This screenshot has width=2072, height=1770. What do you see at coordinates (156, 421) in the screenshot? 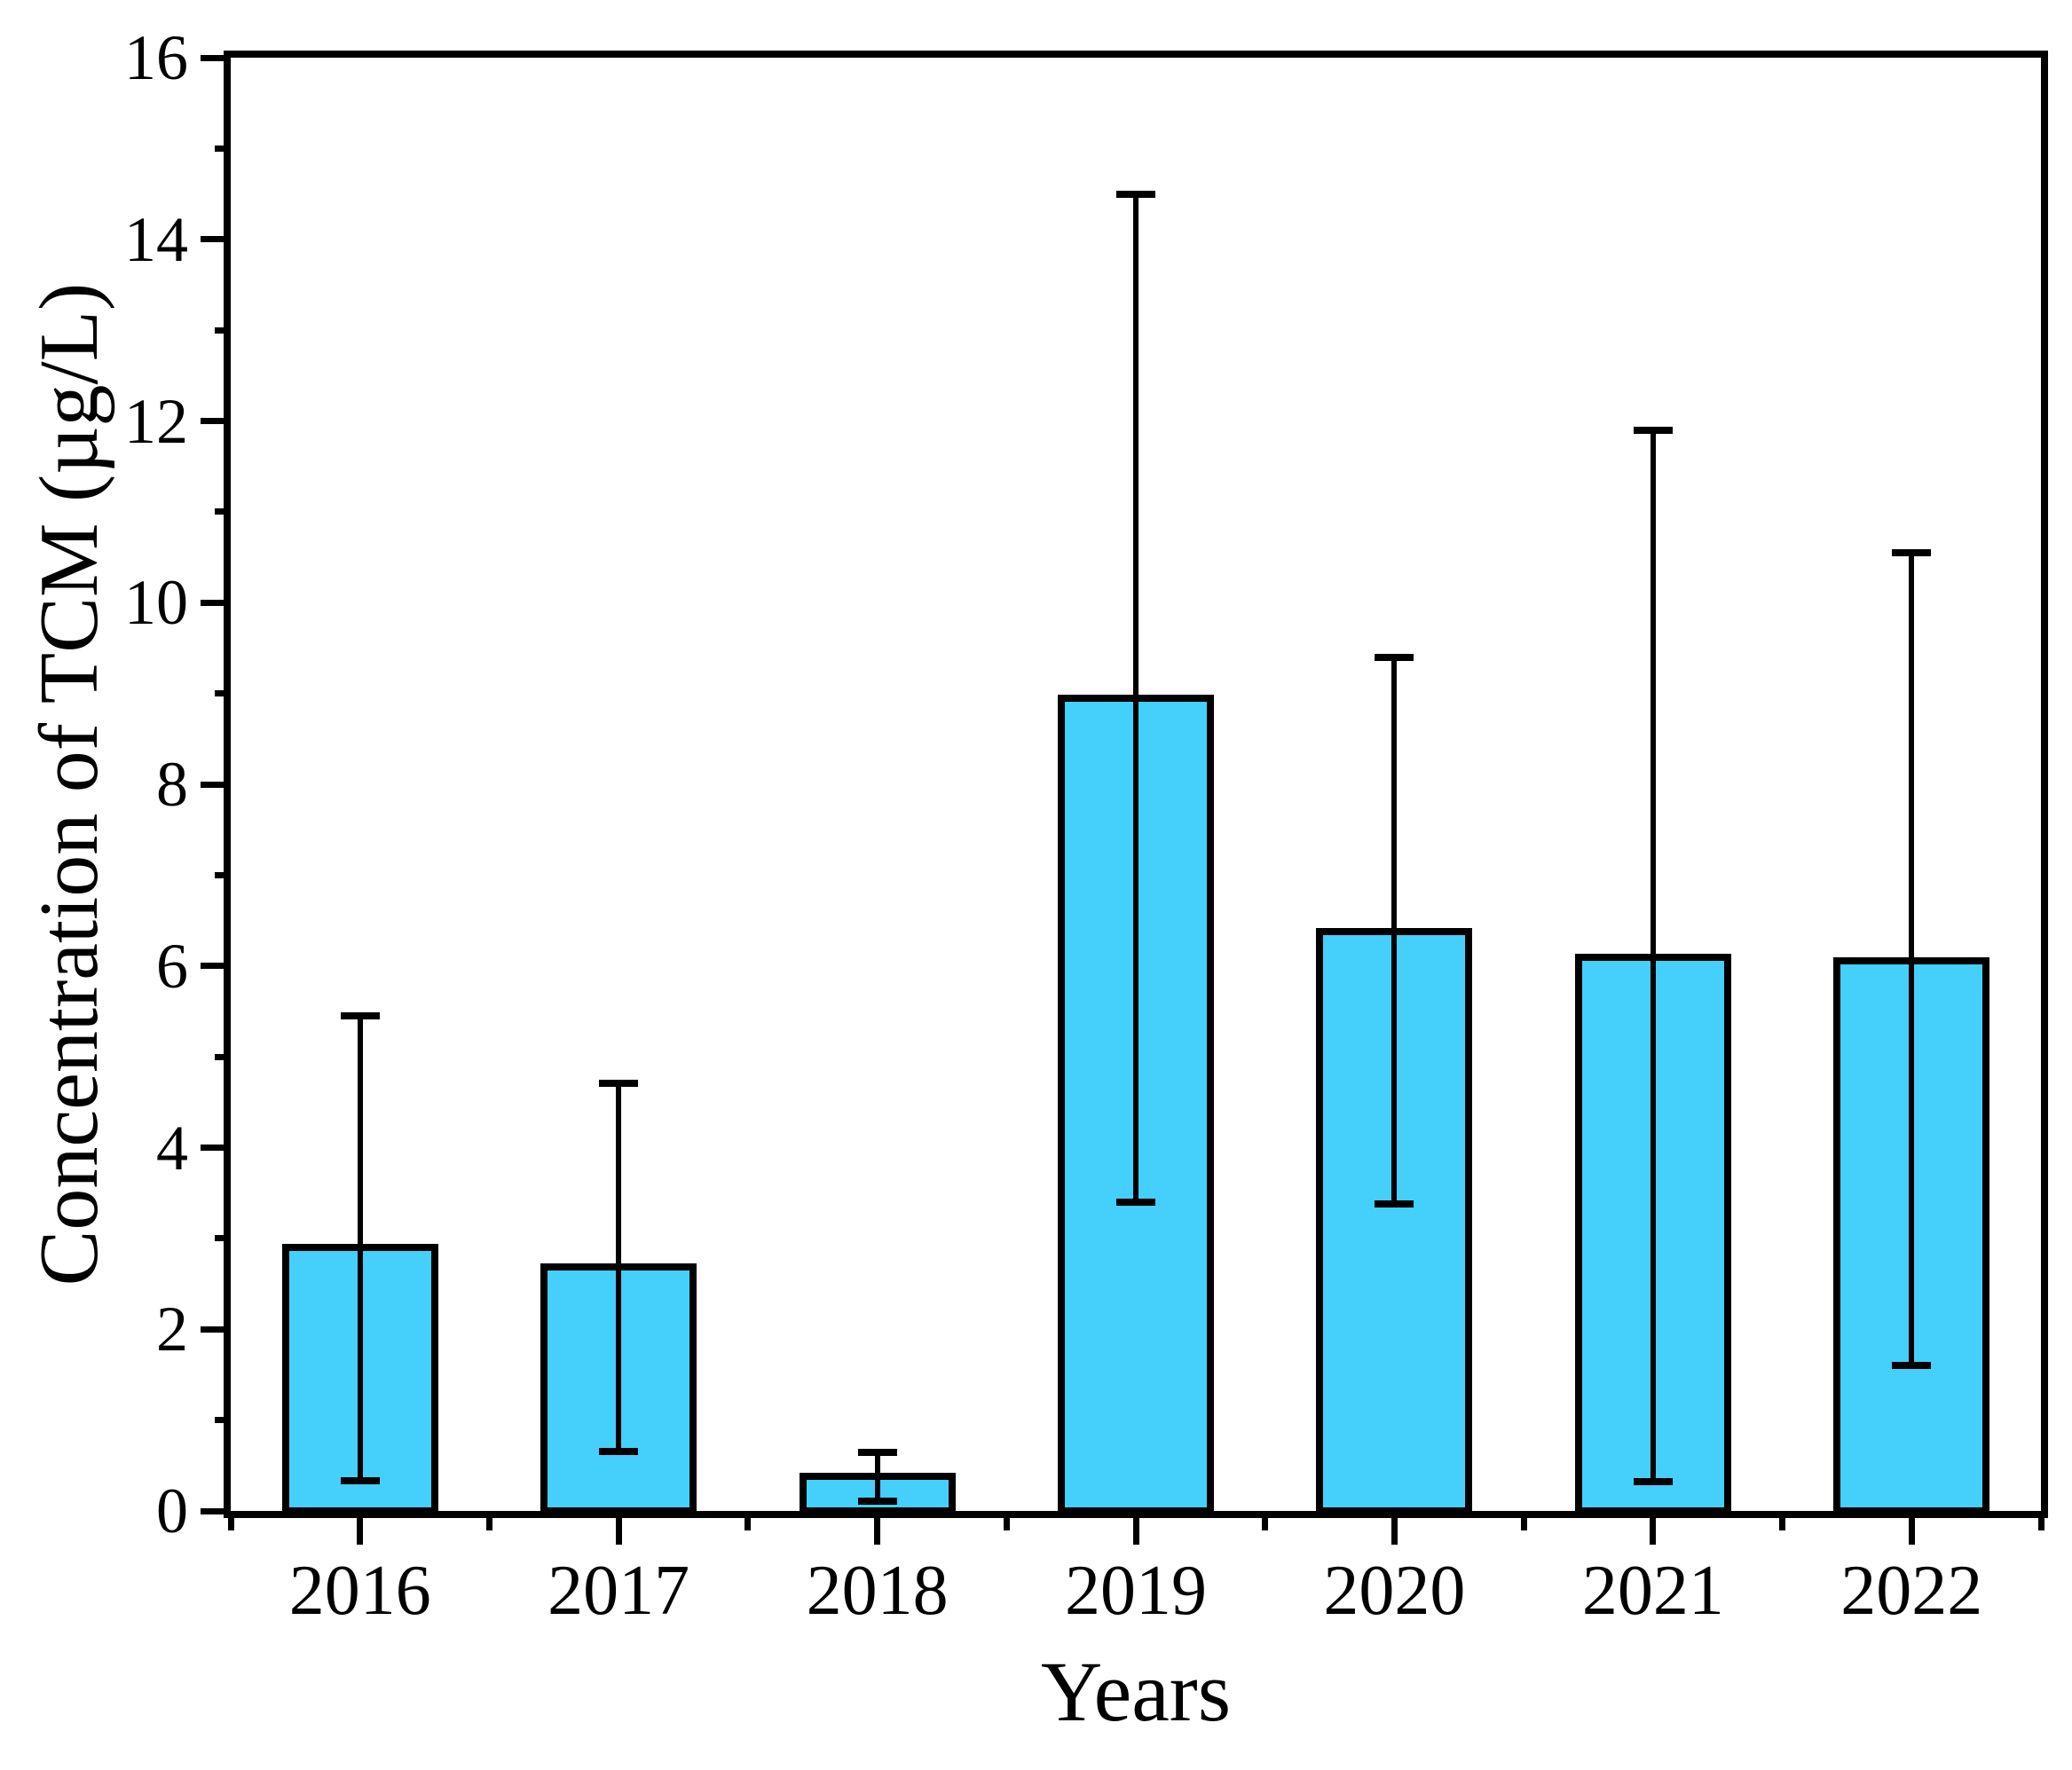
I see `y-tick-label: 12` at bounding box center [156, 421].